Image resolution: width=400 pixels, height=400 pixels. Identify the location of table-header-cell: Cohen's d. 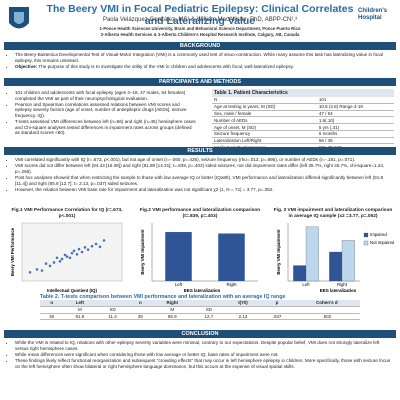
(326, 303).